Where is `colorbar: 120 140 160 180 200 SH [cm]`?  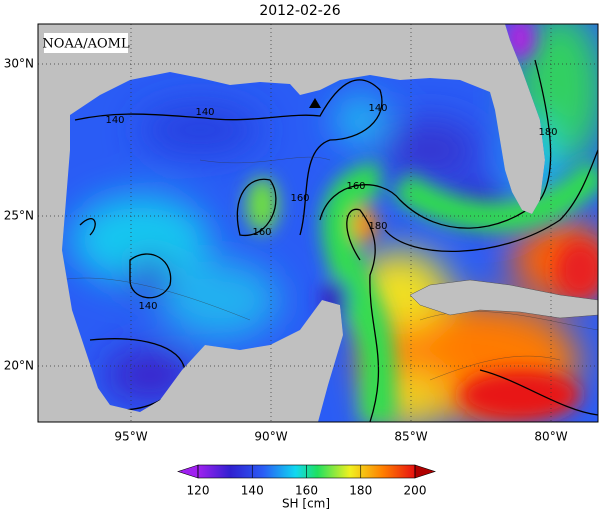 colorbar: 120 140 160 180 200 SH [cm] is located at coordinates (306, 487).